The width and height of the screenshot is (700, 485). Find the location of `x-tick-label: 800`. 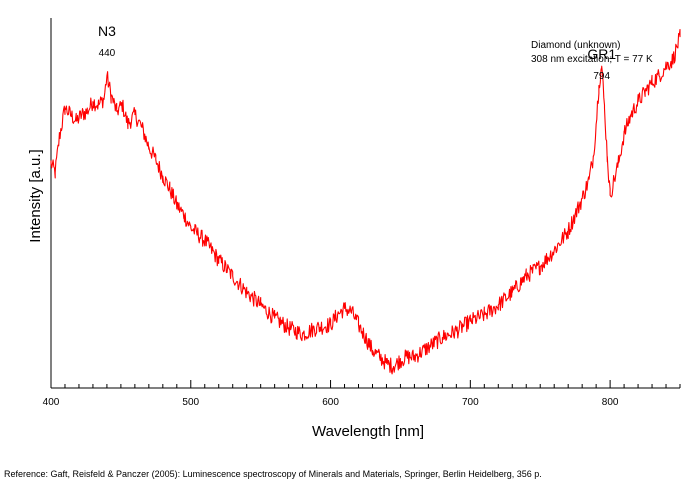

x-tick-label: 800 is located at coordinates (610, 402).